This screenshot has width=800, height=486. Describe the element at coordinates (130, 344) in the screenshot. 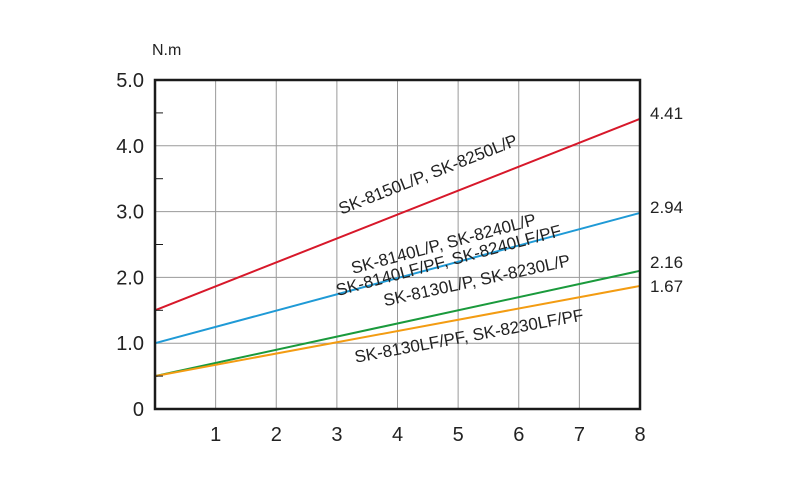

I see `y-tick-label: 1.0` at that location.